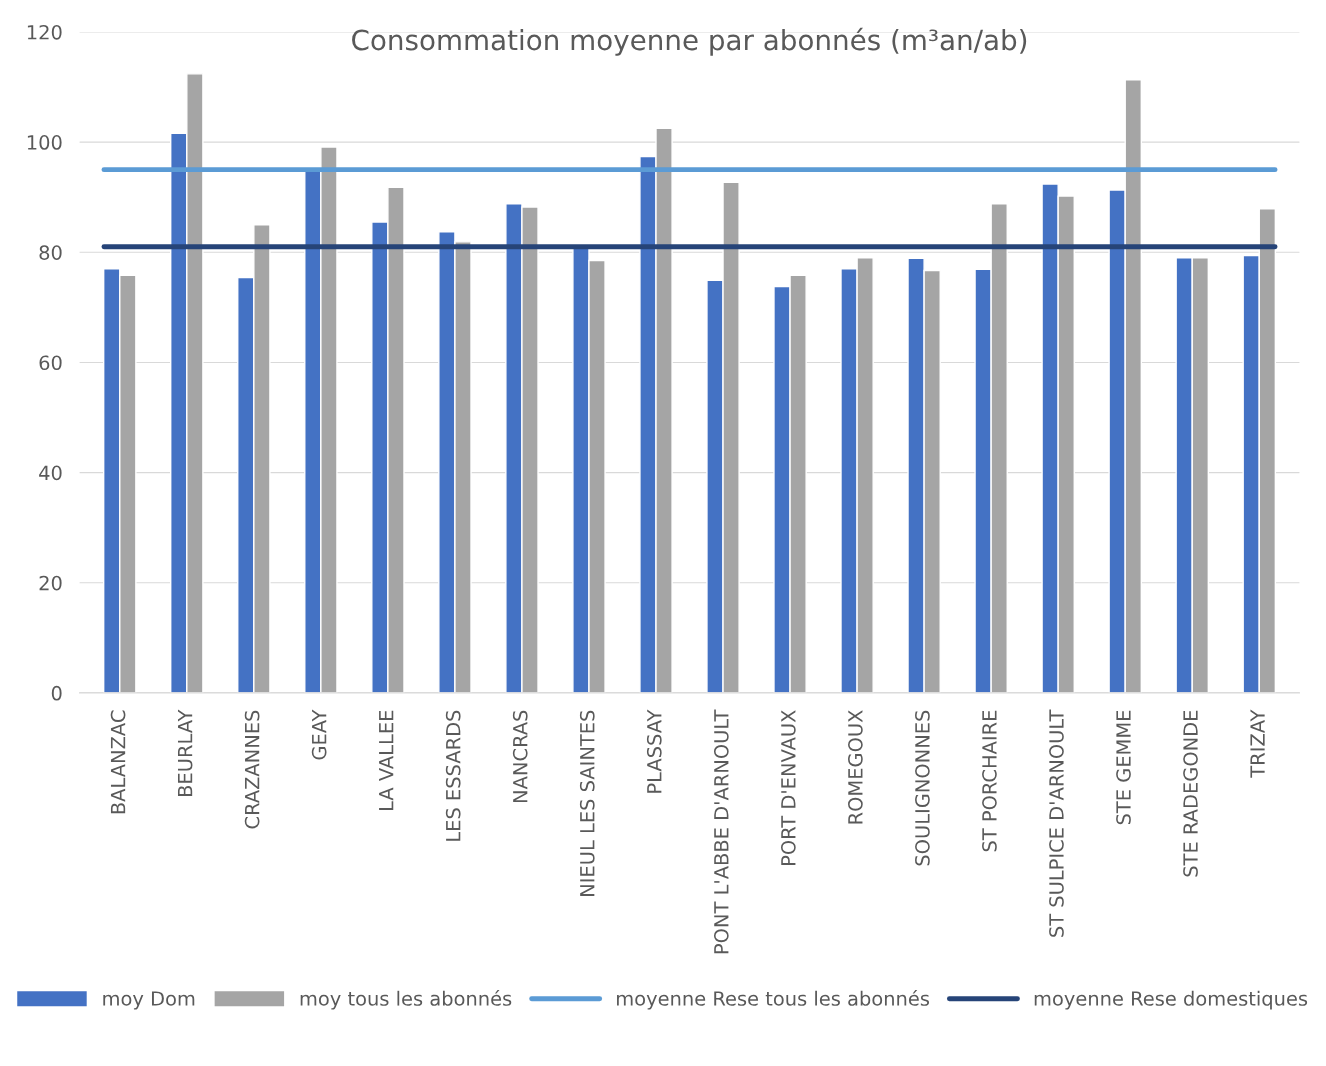  I want to click on legend-label: moyenne Rese tous les abonnés, so click(773, 1000).